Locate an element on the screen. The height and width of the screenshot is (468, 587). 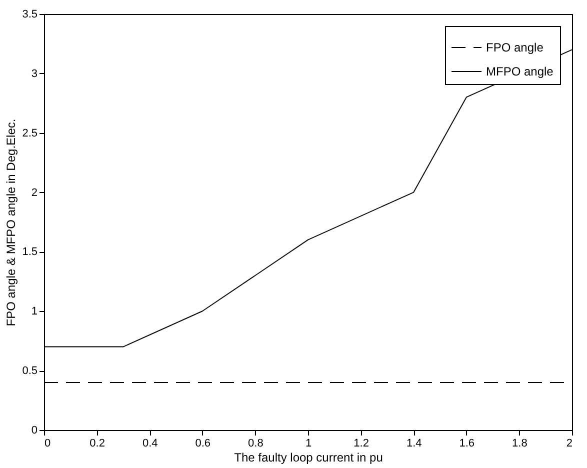
x-tick-label: 0.4 is located at coordinates (150, 444).